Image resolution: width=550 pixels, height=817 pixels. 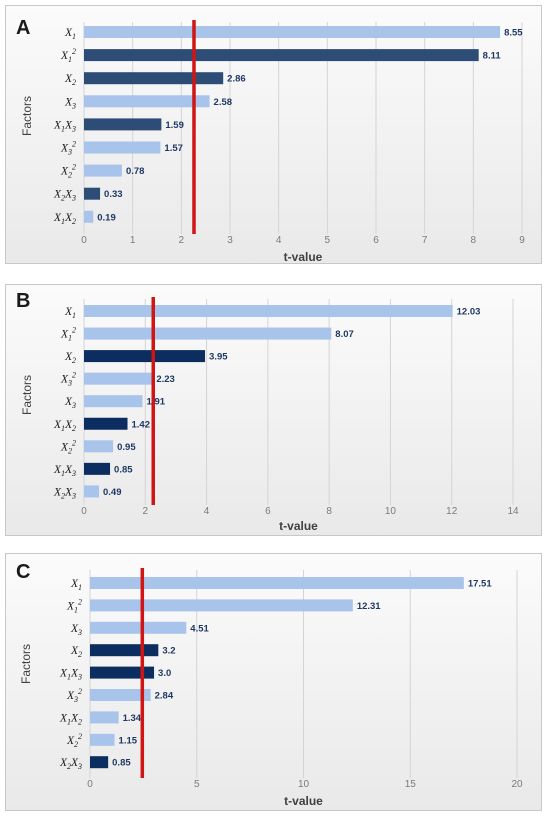 What do you see at coordinates (182, 240) in the screenshot?
I see `x-tick-label: 2` at bounding box center [182, 240].